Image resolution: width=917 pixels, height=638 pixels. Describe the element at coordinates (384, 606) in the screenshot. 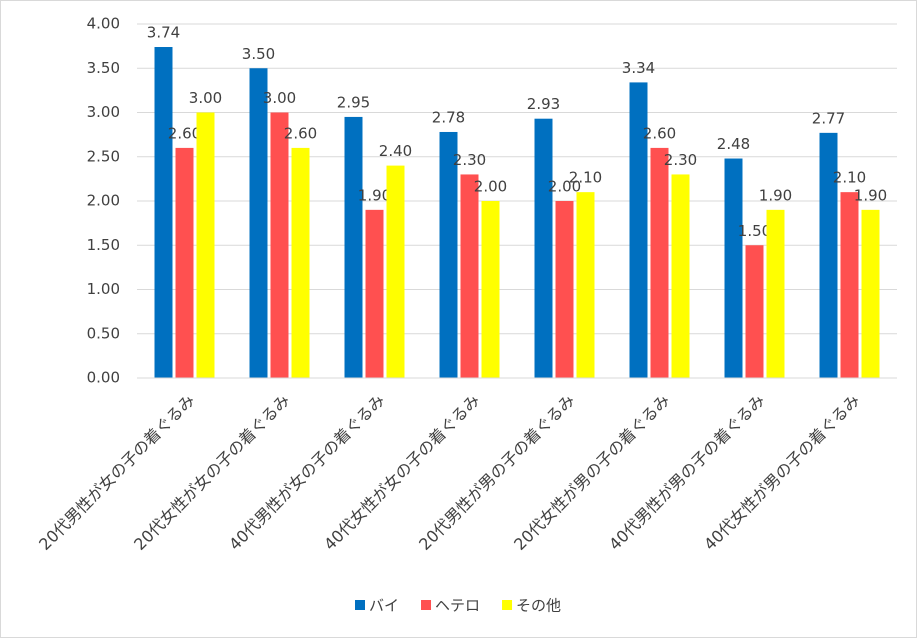

I see `legend-label: バイ` at that location.